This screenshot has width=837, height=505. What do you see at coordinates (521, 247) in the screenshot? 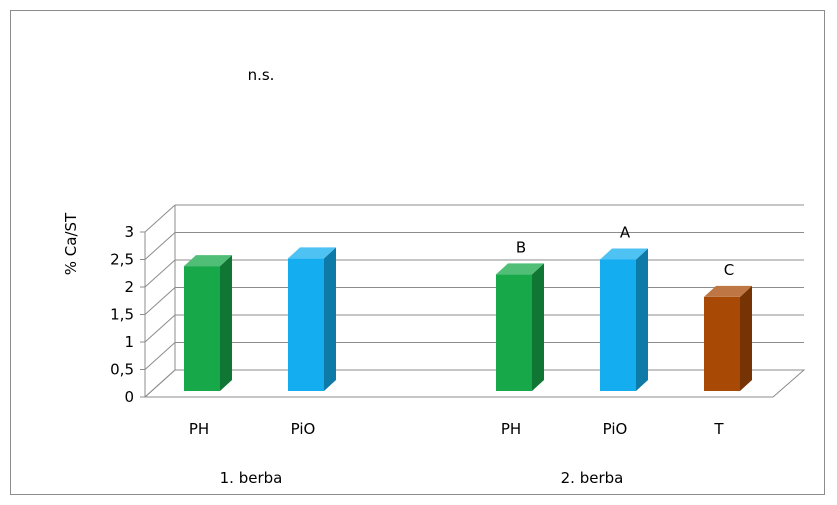
I see `significance-letter: B` at bounding box center [521, 247].